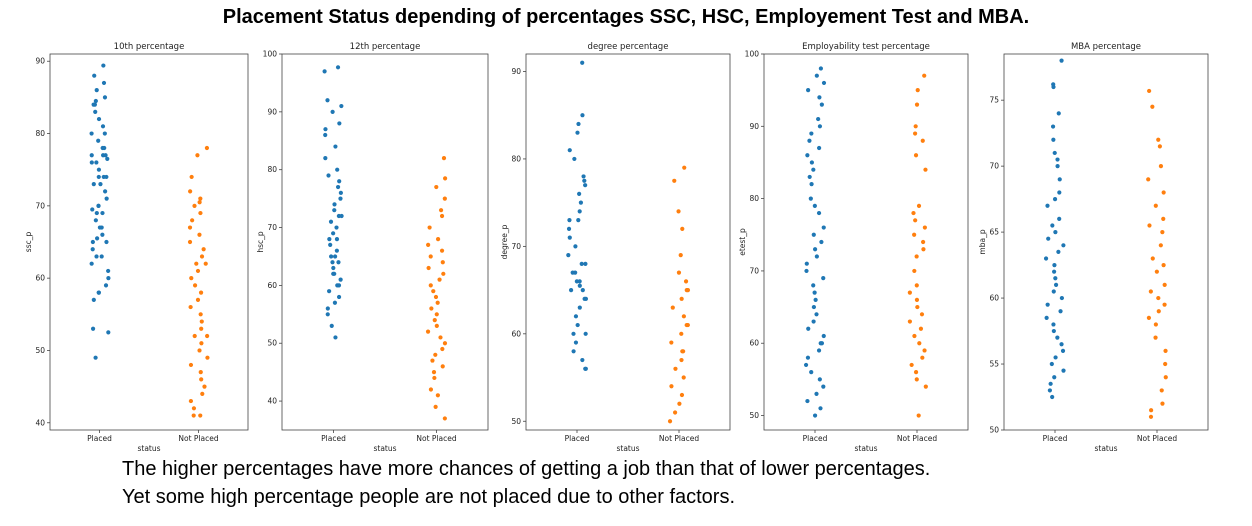 Image resolution: width=1252 pixels, height=526 pixels. Describe the element at coordinates (272, 401) in the screenshot. I see `y-tick-label: 40` at that location.